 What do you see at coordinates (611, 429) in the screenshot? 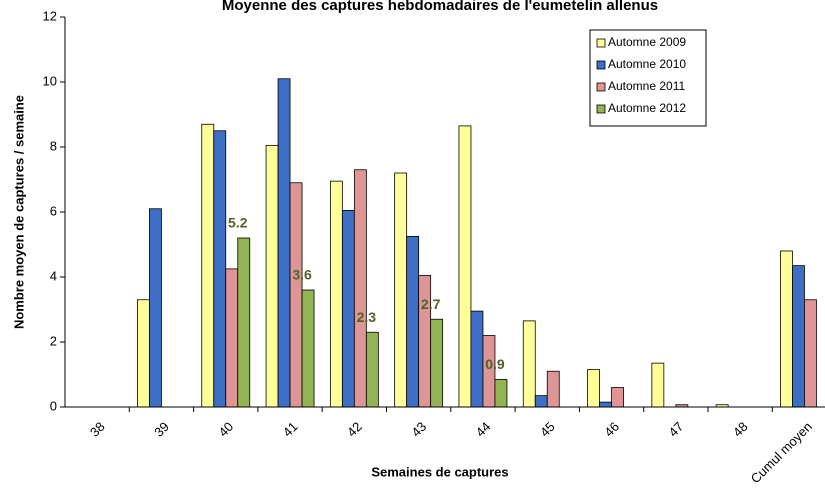
I see `x-tick-label: 46` at bounding box center [611, 429].